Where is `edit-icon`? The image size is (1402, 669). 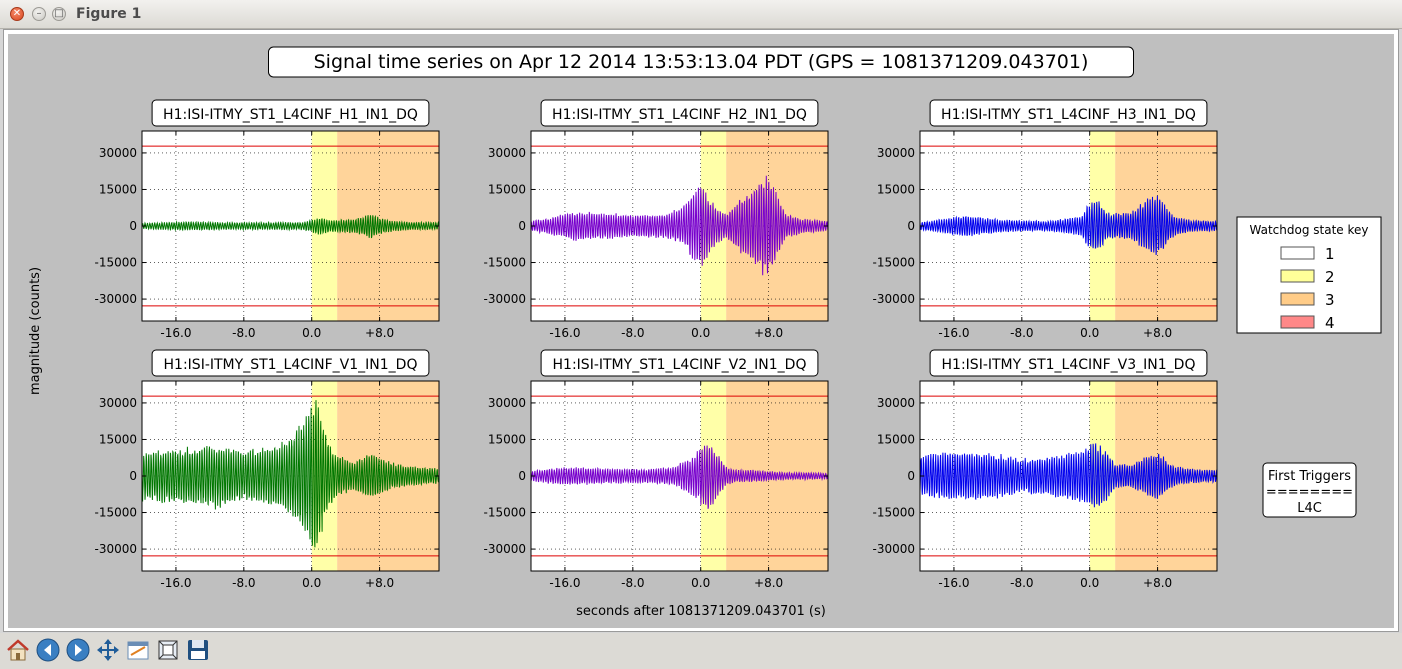
edit-icon is located at coordinates (168, 650).